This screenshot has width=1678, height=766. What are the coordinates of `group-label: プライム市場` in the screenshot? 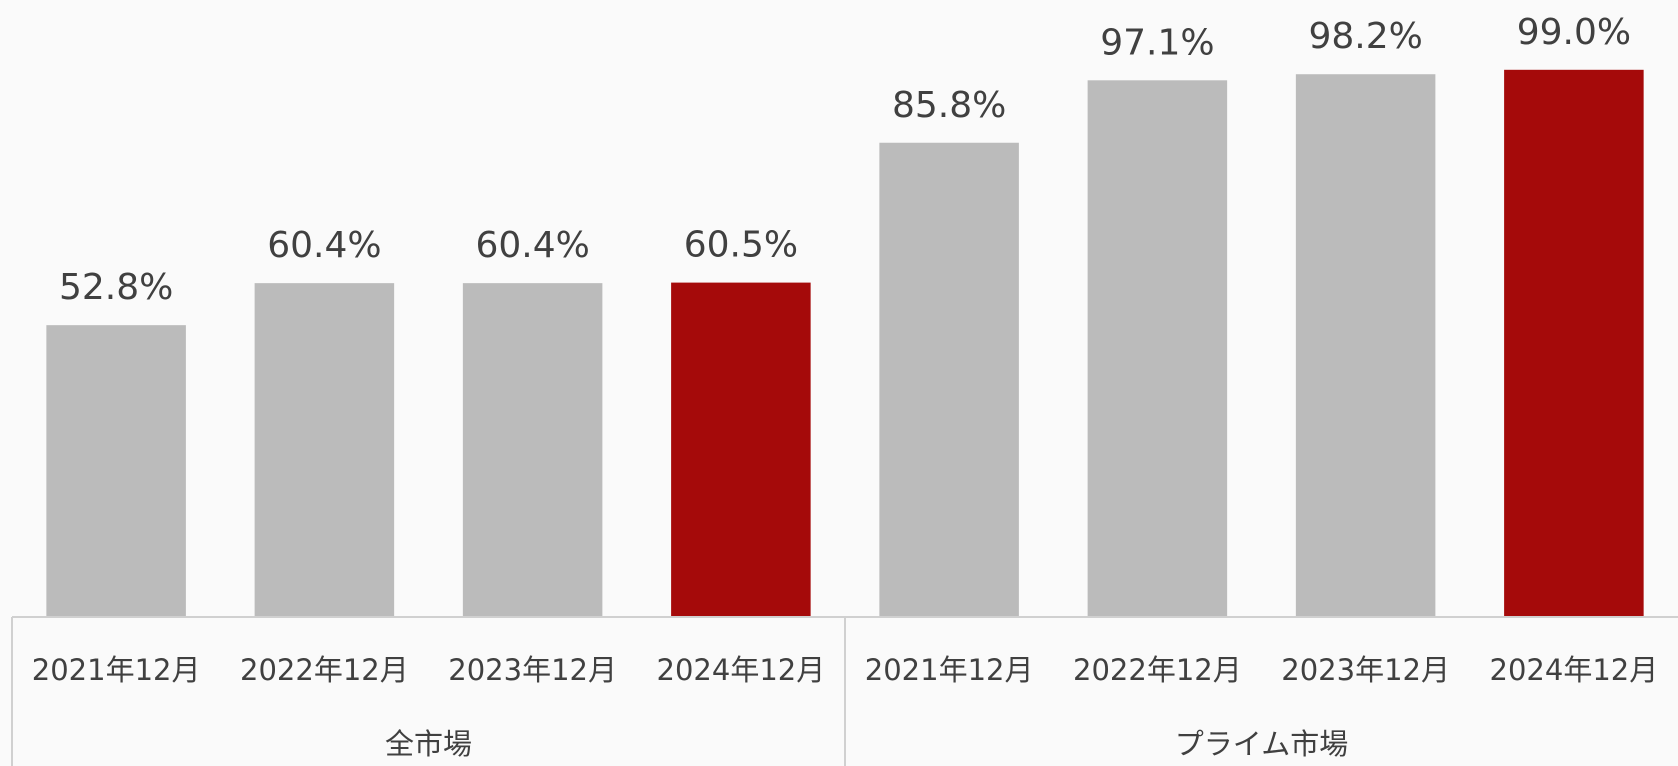 It's located at (1261, 744).